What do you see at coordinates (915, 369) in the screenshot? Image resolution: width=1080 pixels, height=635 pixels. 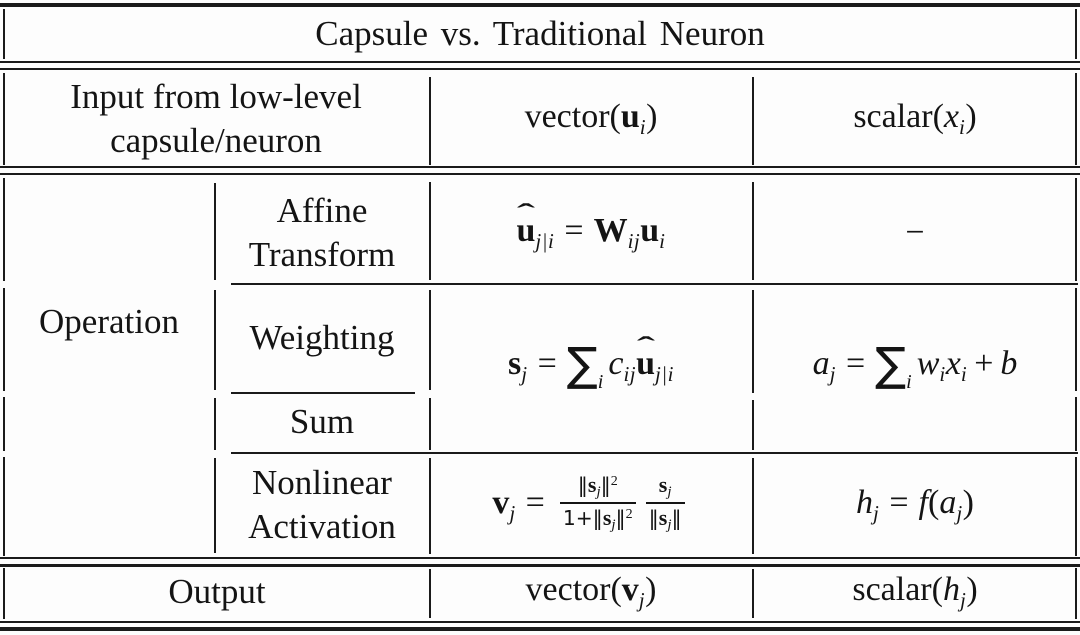 I see `weighting-scalar-formula: aj = ∑i wixi + b` at bounding box center [915, 369].